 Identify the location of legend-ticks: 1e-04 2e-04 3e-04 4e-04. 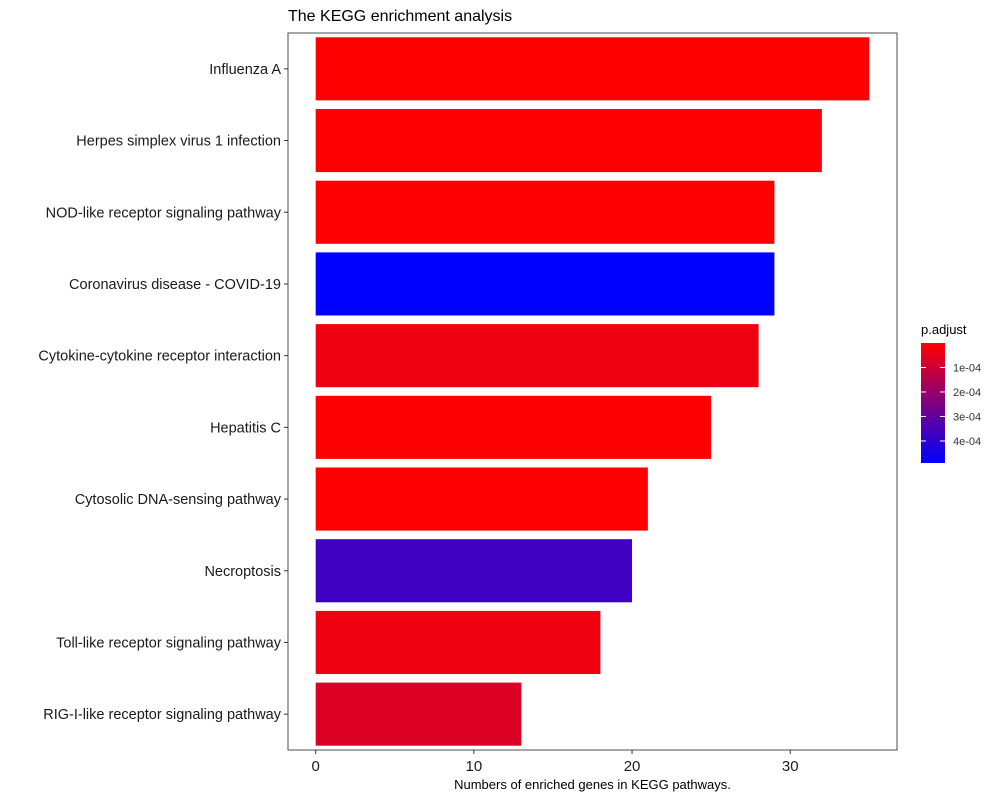
(951, 405).